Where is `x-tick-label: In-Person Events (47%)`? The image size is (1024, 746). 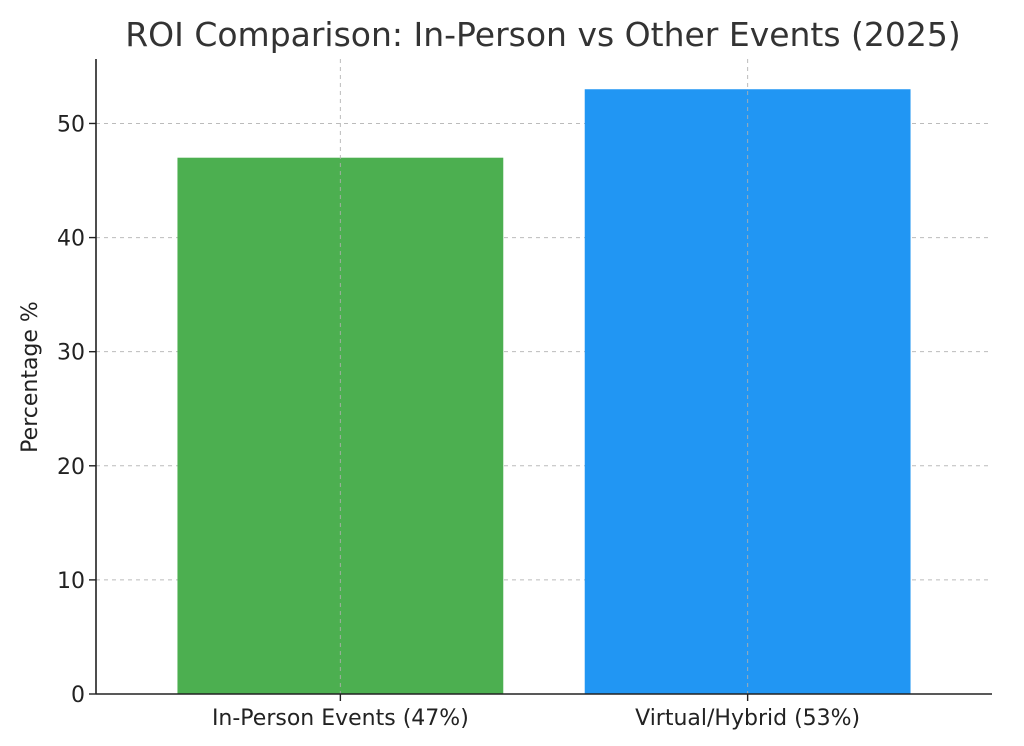
x-tick-label: In-Person Events (47%) is located at coordinates (340, 718).